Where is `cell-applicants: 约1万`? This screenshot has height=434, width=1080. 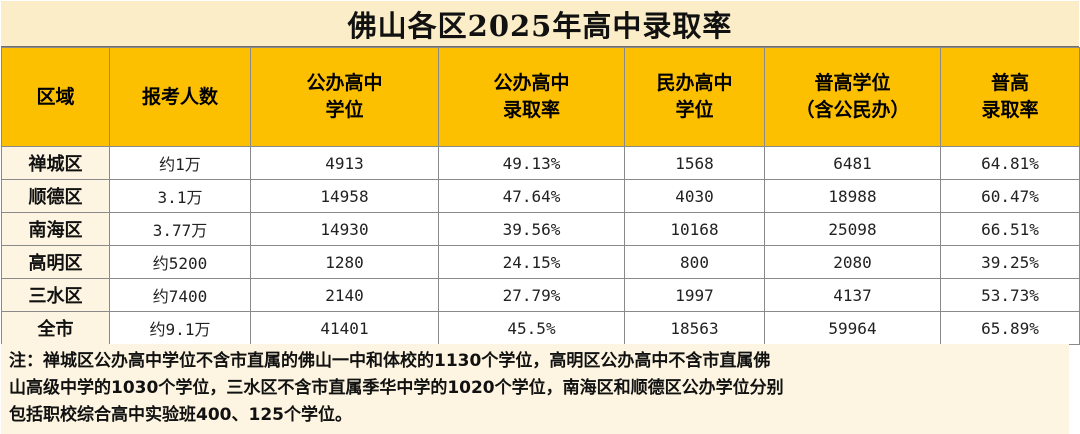 cell-applicants: 约1万 is located at coordinates (180, 163).